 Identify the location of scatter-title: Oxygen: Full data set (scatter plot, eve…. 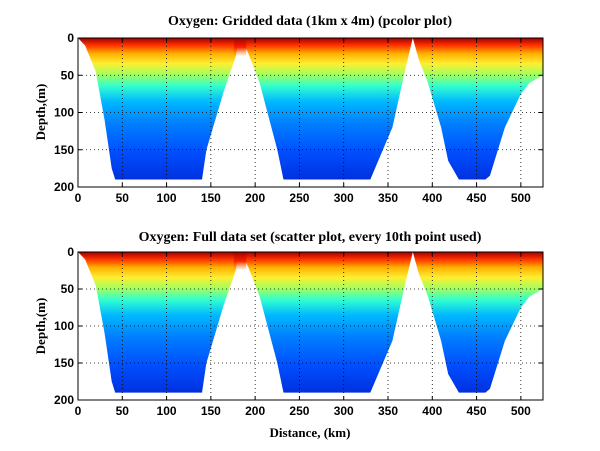
(310, 237).